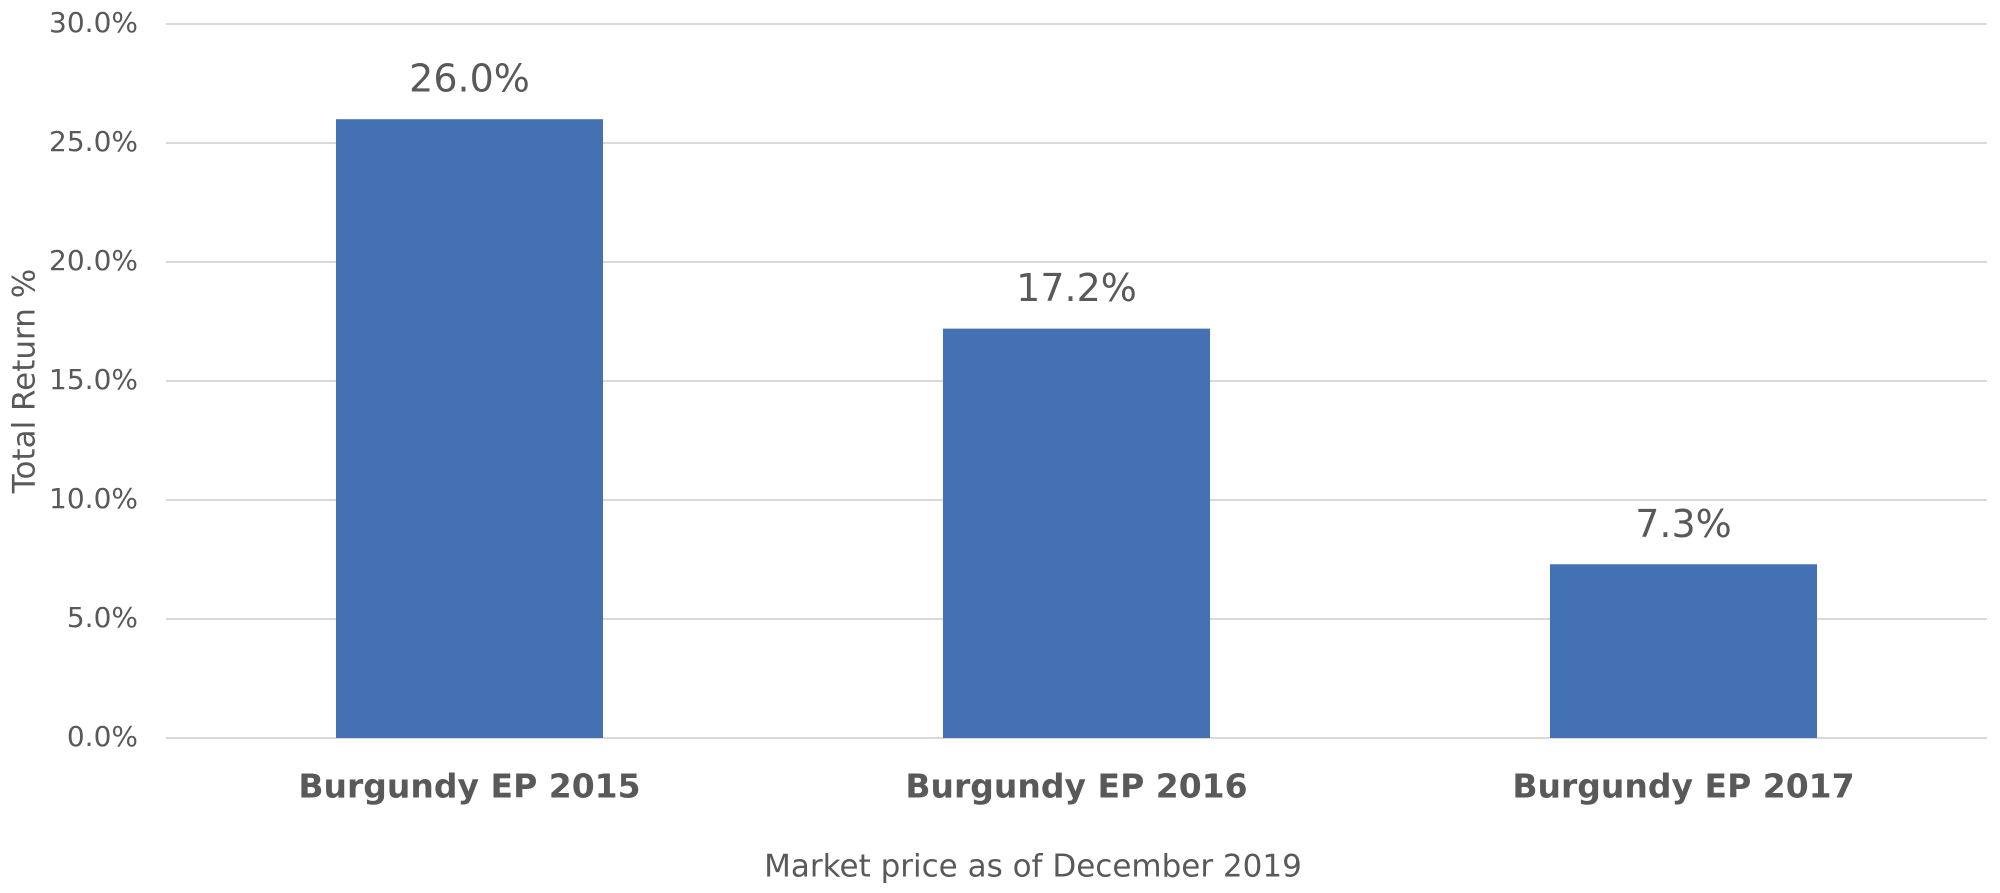 The height and width of the screenshot is (893, 2000). What do you see at coordinates (93, 141) in the screenshot?
I see `y-tick-label: 25.0%` at bounding box center [93, 141].